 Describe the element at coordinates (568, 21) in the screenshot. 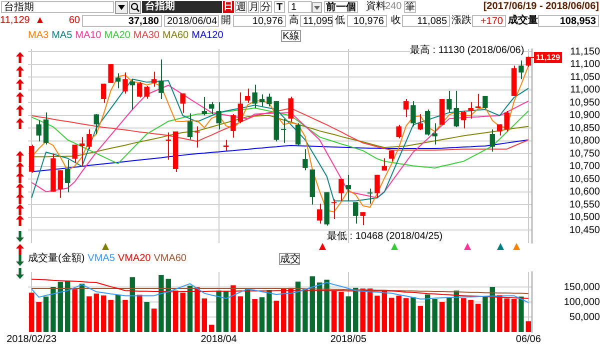

I see `text: 108,953` at that location.